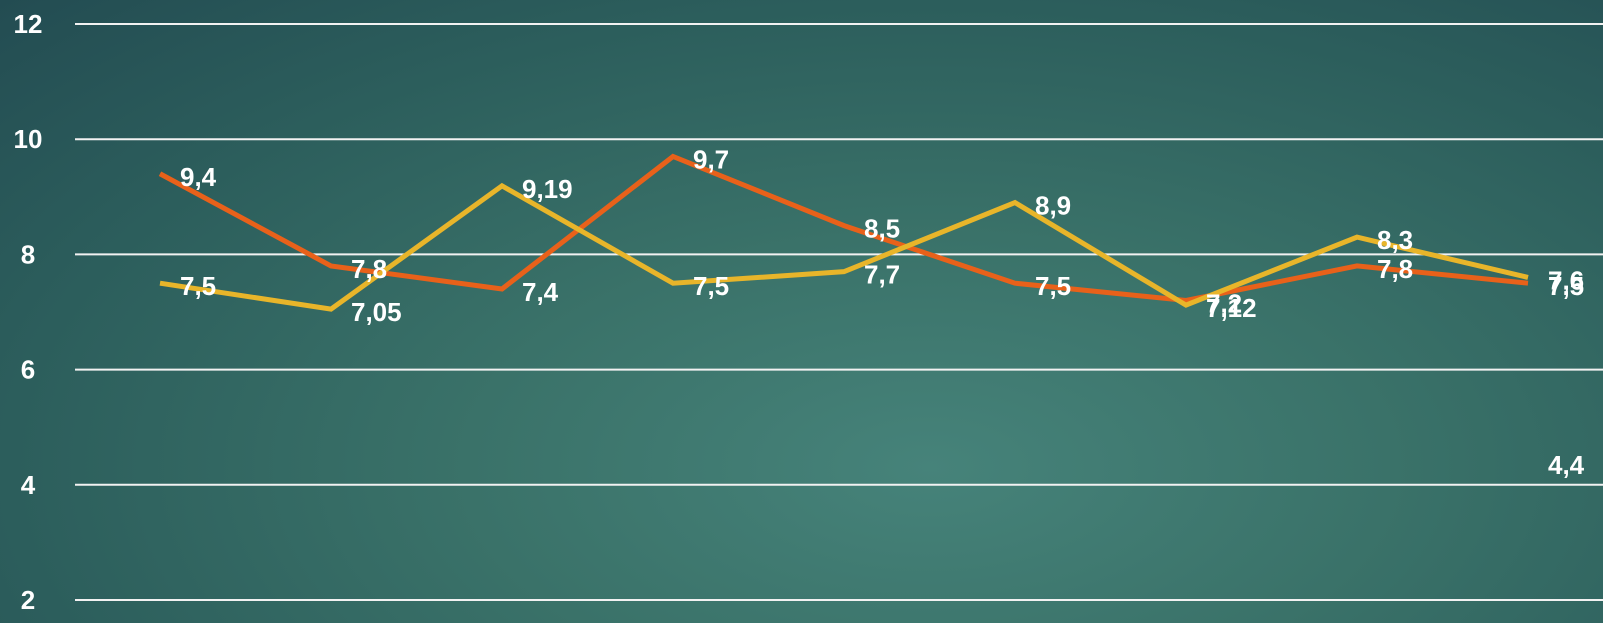 This screenshot has height=623, width=1603. I want to click on data-label: 9,19, so click(547, 189).